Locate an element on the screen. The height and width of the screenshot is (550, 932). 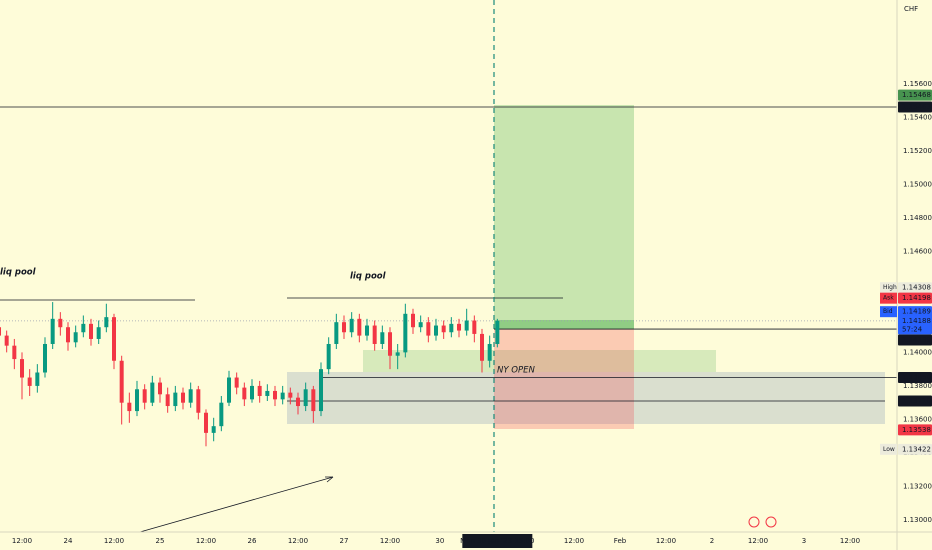
annotation: NY OPEN is located at coordinates (516, 371).